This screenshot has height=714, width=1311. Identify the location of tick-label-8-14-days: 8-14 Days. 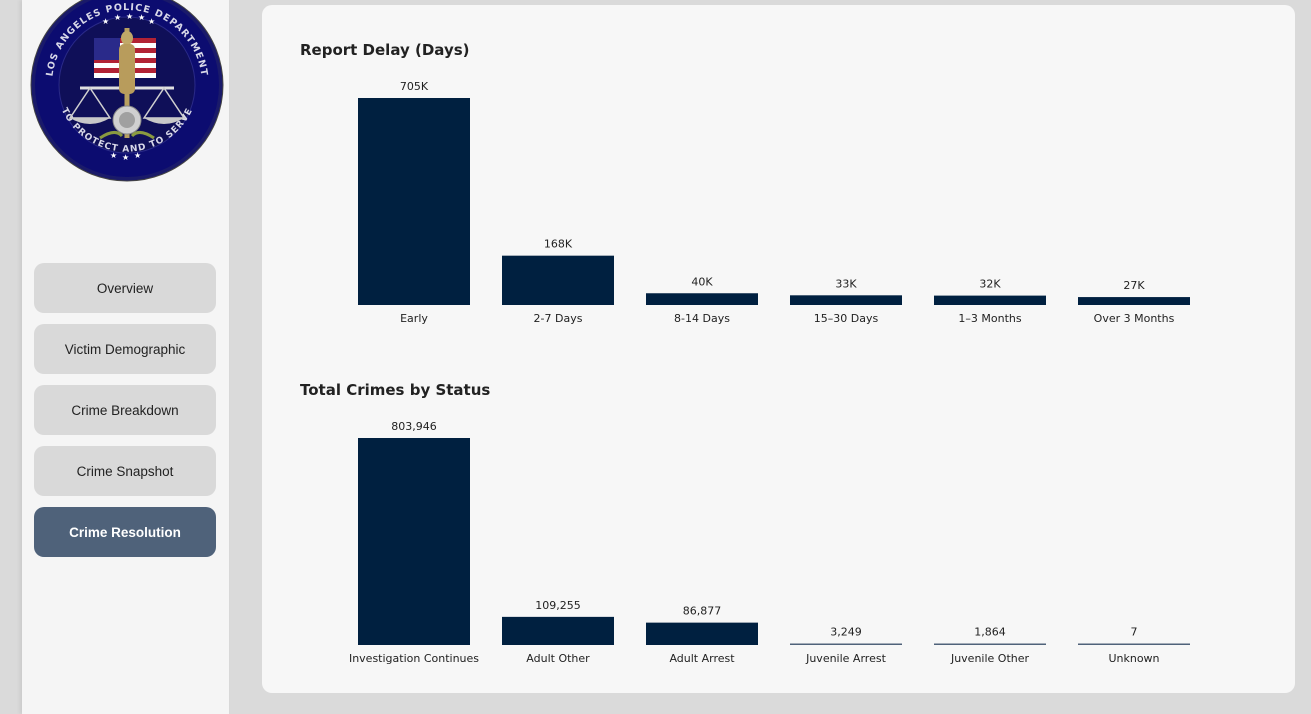
(702, 318).